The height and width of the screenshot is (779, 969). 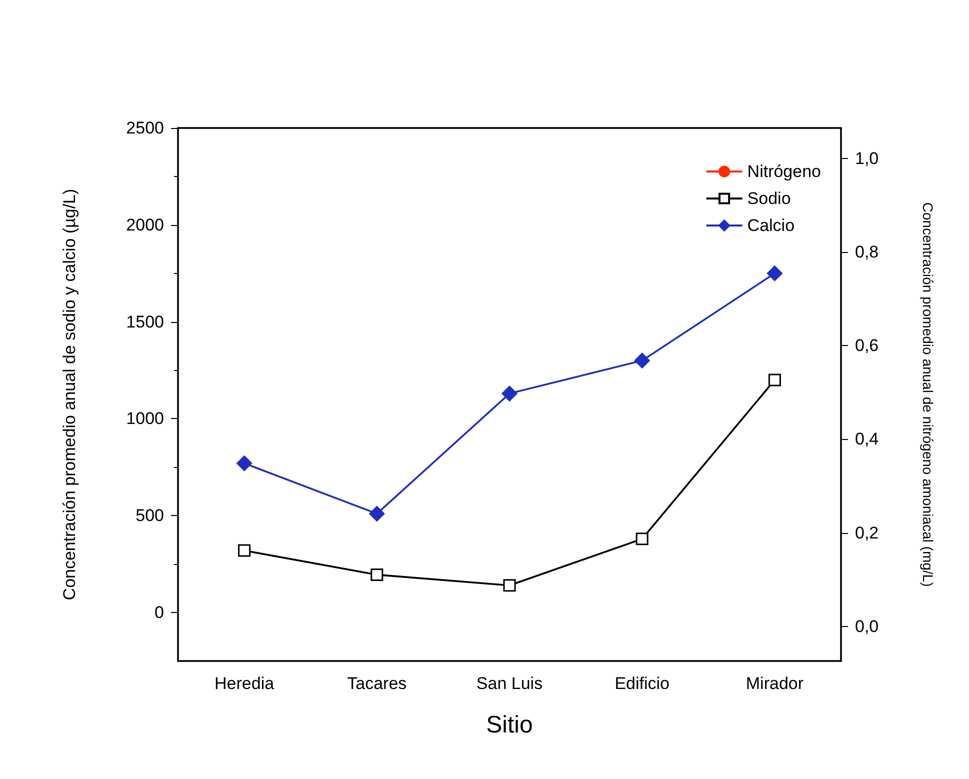 I want to click on y2-tick-label: 1,0, so click(x=867, y=158).